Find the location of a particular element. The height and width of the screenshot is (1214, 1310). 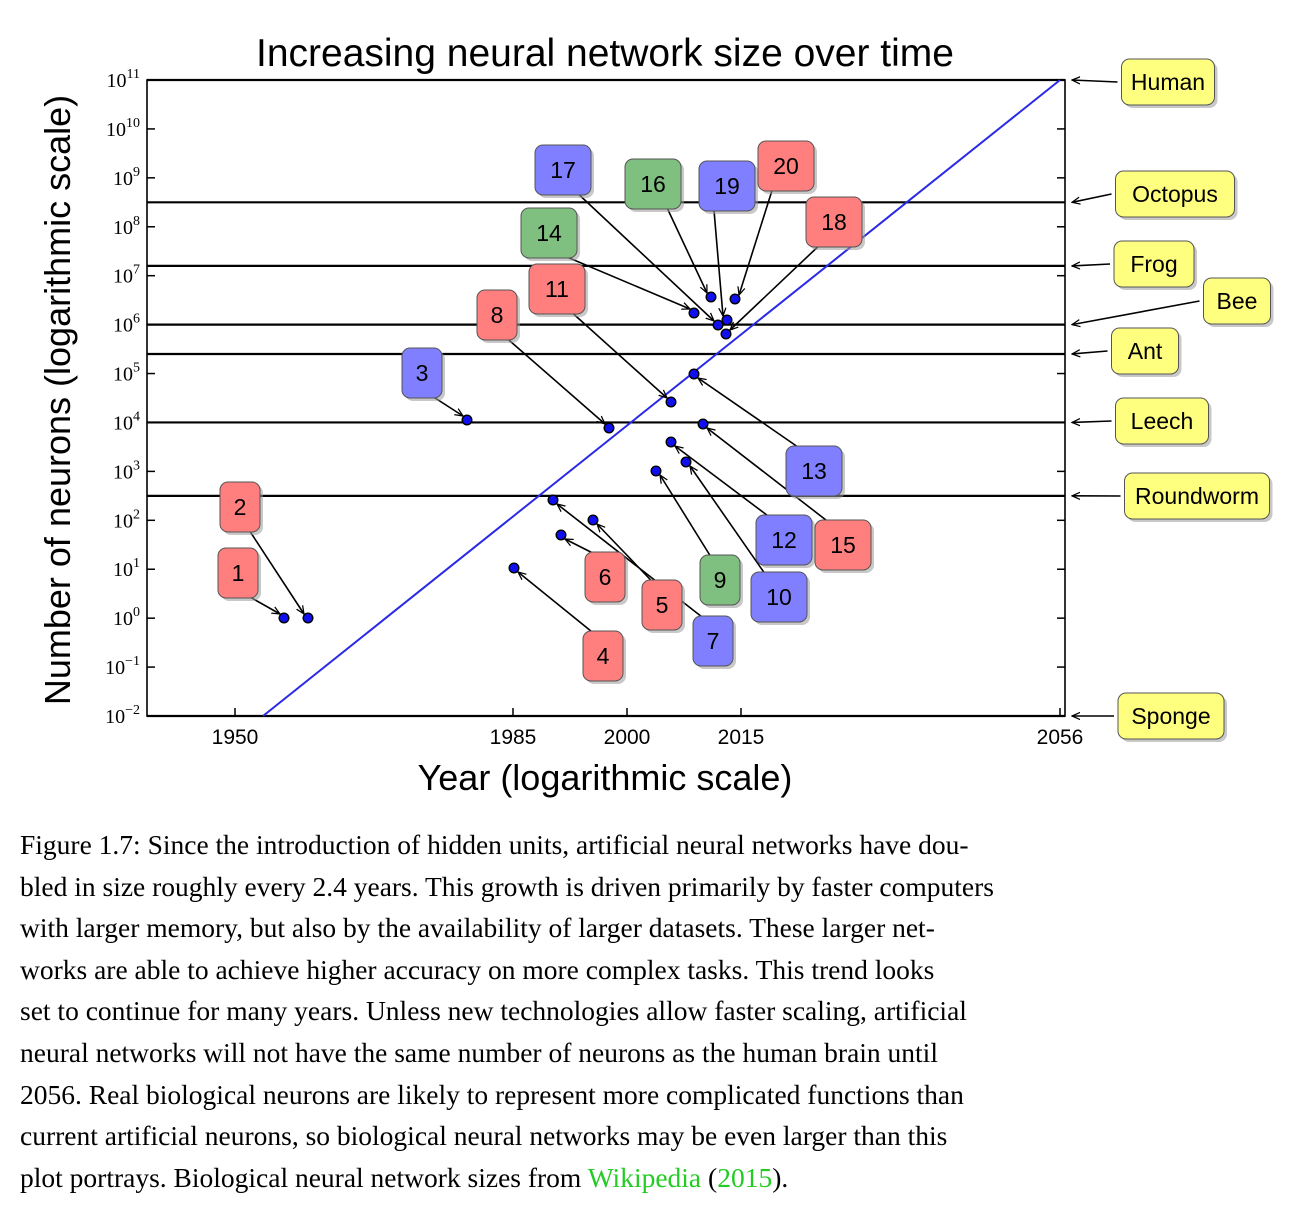

point-label-15: 15 is located at coordinates (844, 546).